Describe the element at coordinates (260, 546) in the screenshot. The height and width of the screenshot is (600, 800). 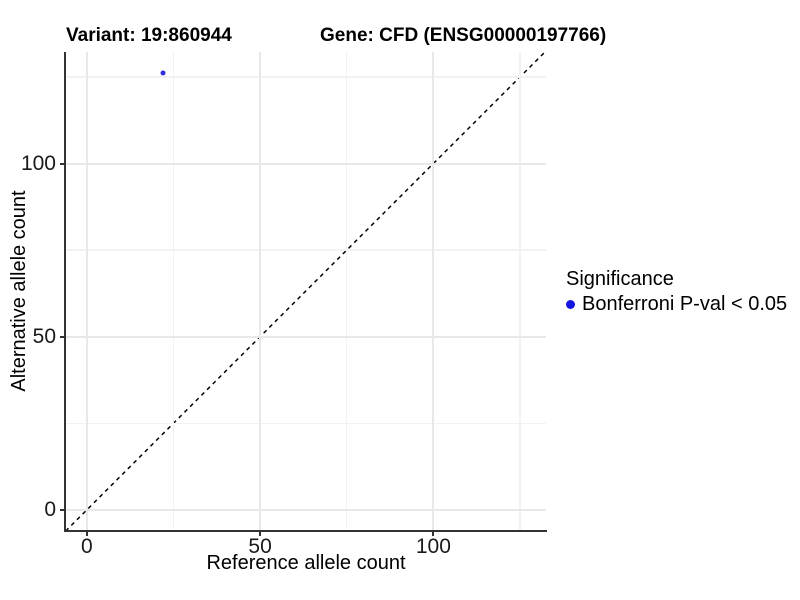
I see `x-tick-label: 50` at that location.